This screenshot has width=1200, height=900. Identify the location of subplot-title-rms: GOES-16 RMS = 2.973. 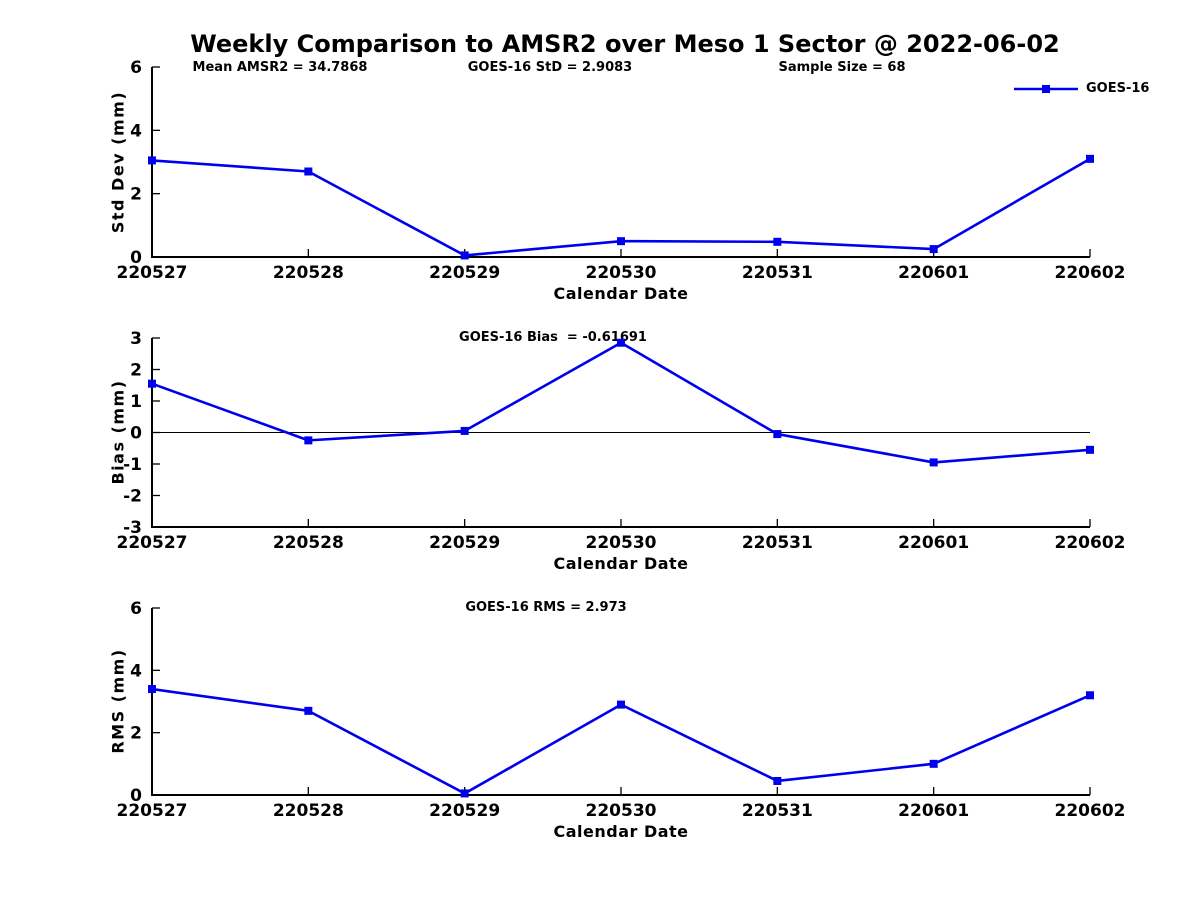
(546, 607).